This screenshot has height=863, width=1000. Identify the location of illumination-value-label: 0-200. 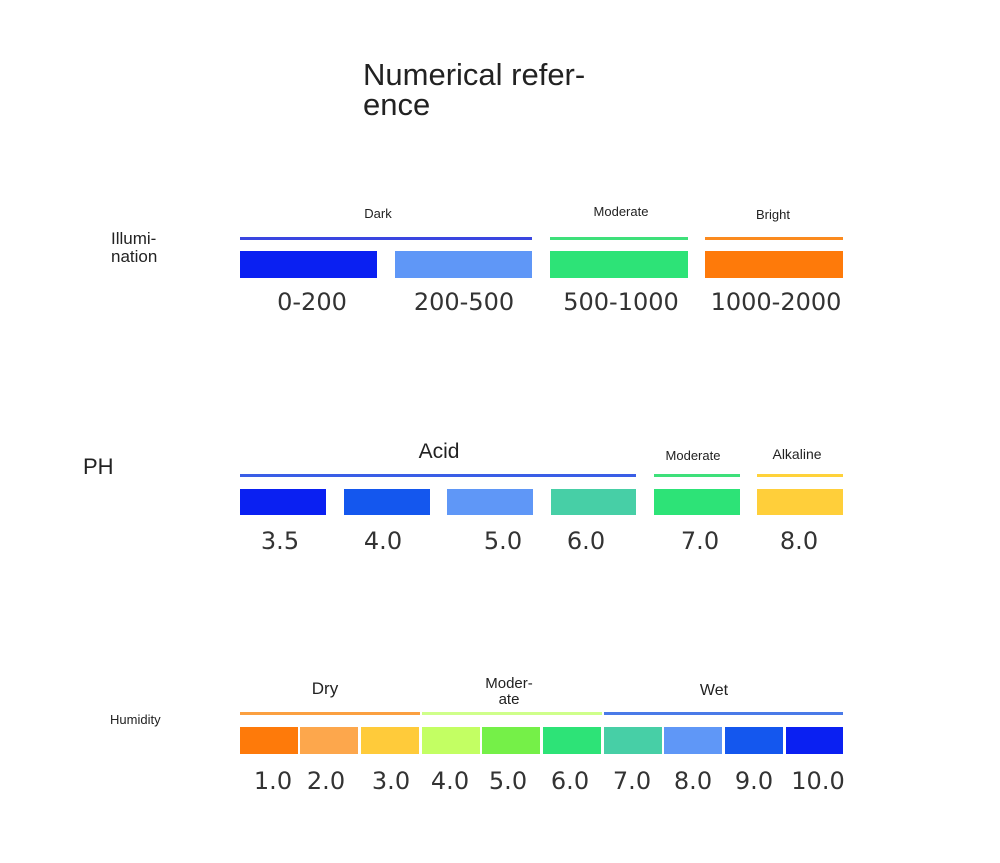
(312, 302).